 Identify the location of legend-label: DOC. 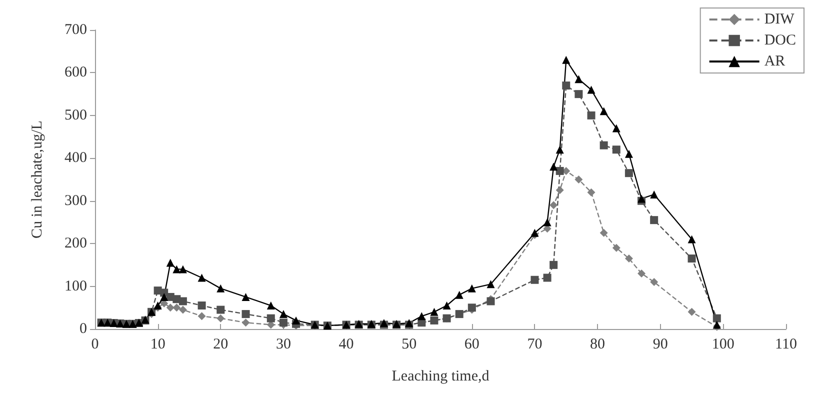
(780, 40).